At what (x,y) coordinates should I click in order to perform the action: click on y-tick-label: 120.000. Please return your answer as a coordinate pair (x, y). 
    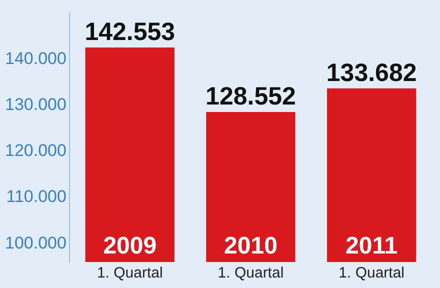
    Looking at the image, I should click on (35, 150).